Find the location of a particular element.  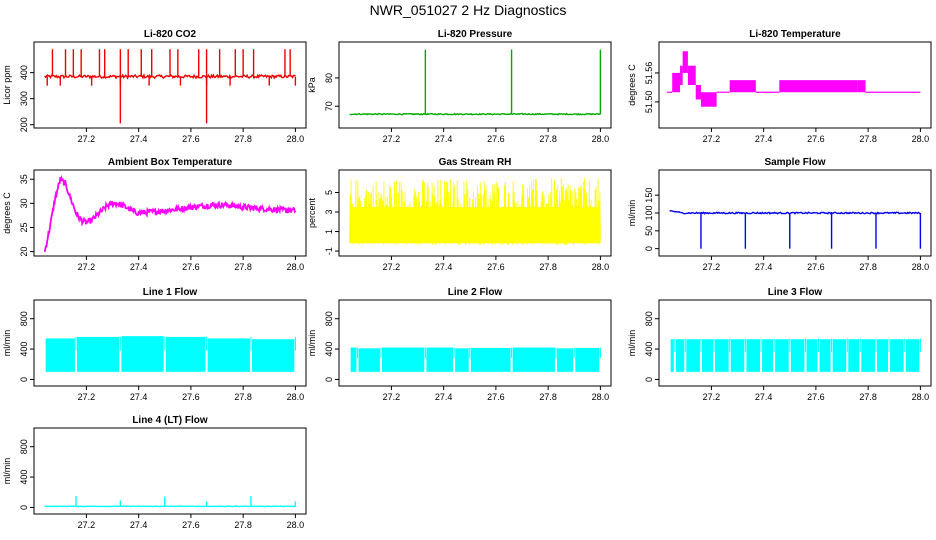

y-axis-label: percent is located at coordinates (312, 212).